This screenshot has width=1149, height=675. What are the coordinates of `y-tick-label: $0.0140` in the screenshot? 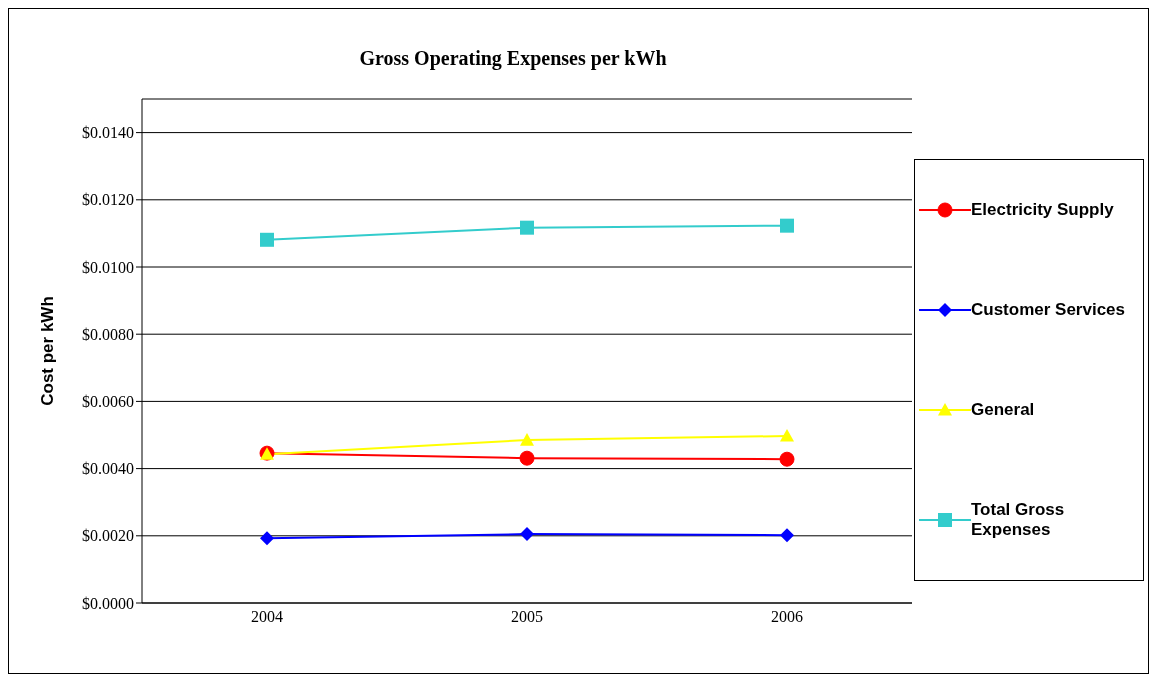 It's located at (108, 133).